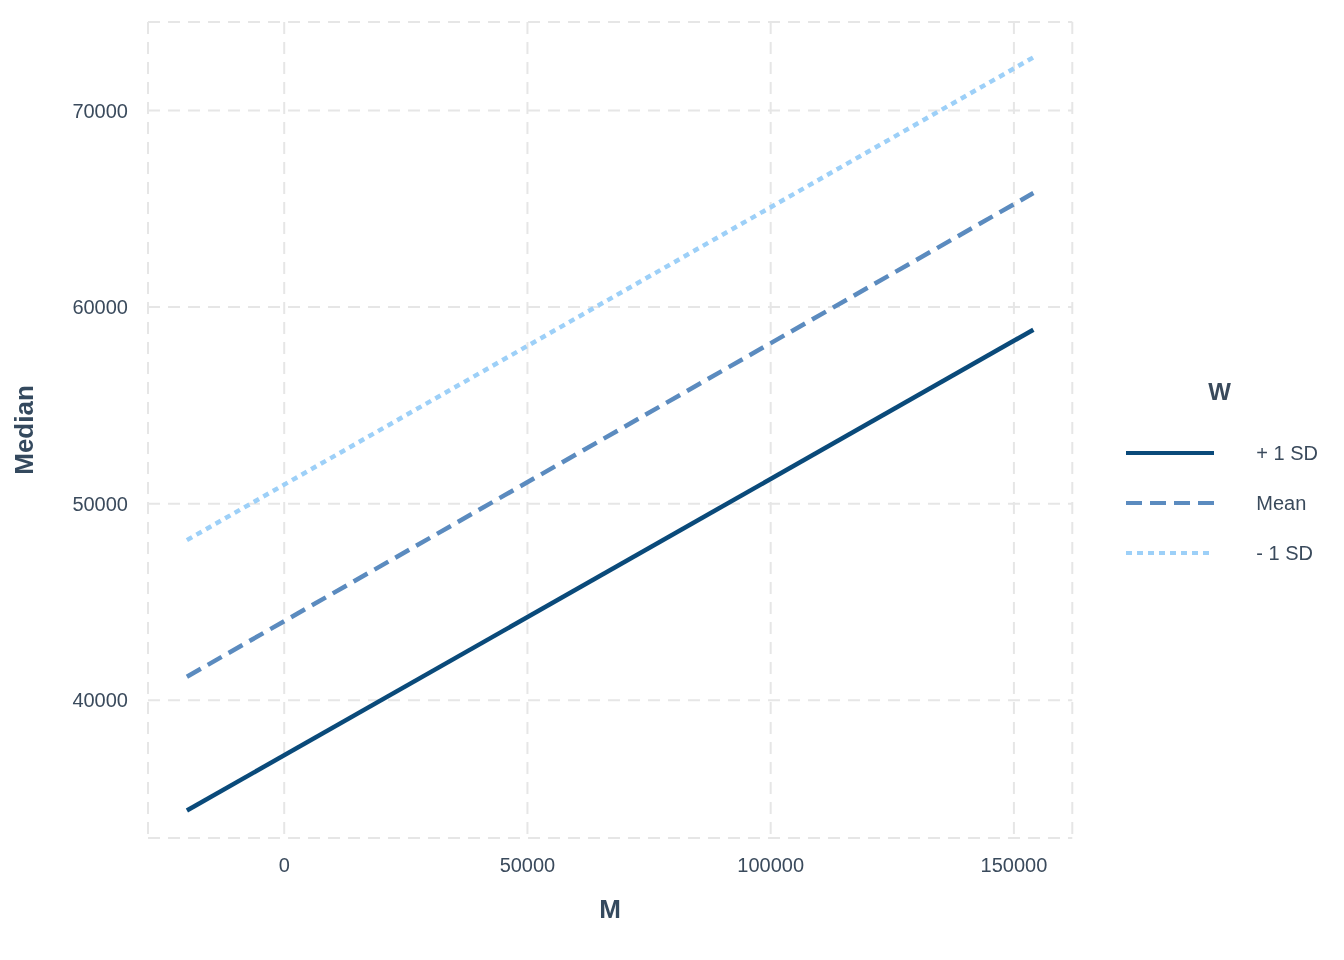 Image resolution: width=1344 pixels, height=960 pixels. I want to click on x-tick-label: 50000, so click(527, 865).